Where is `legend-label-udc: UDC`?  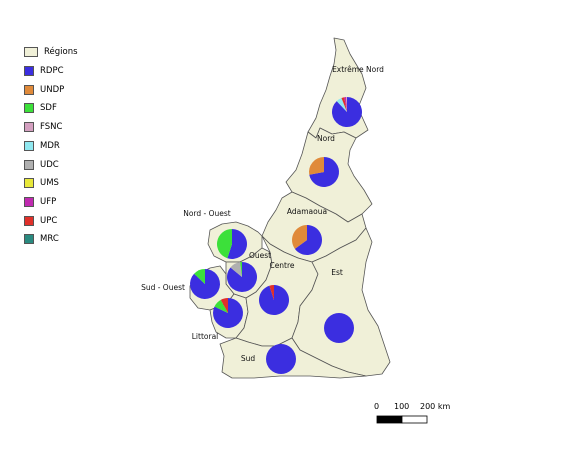 legend-label-udc: UDC is located at coordinates (49, 164).